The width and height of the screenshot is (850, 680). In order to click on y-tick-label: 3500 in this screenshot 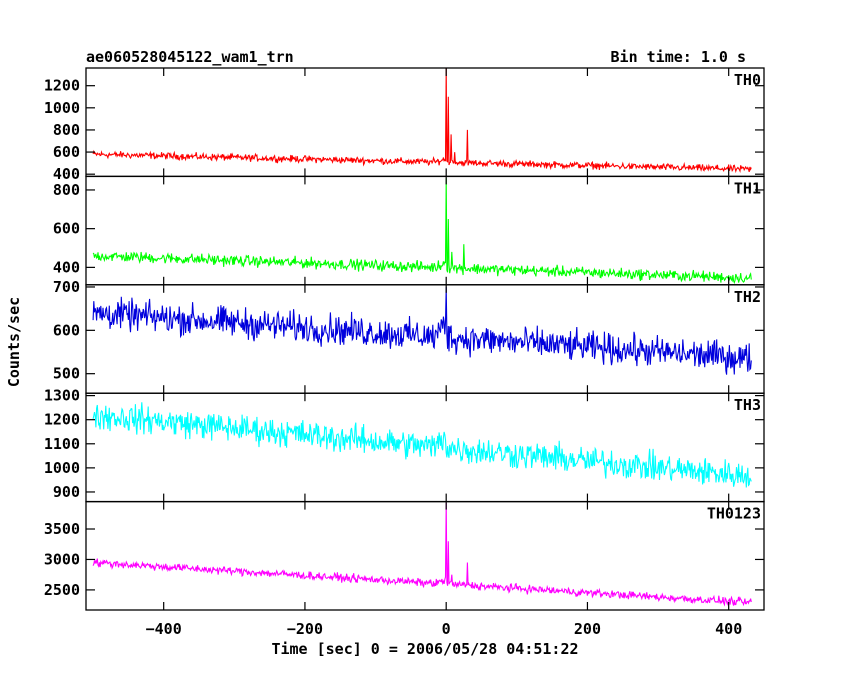, I will do `click(62, 529)`.